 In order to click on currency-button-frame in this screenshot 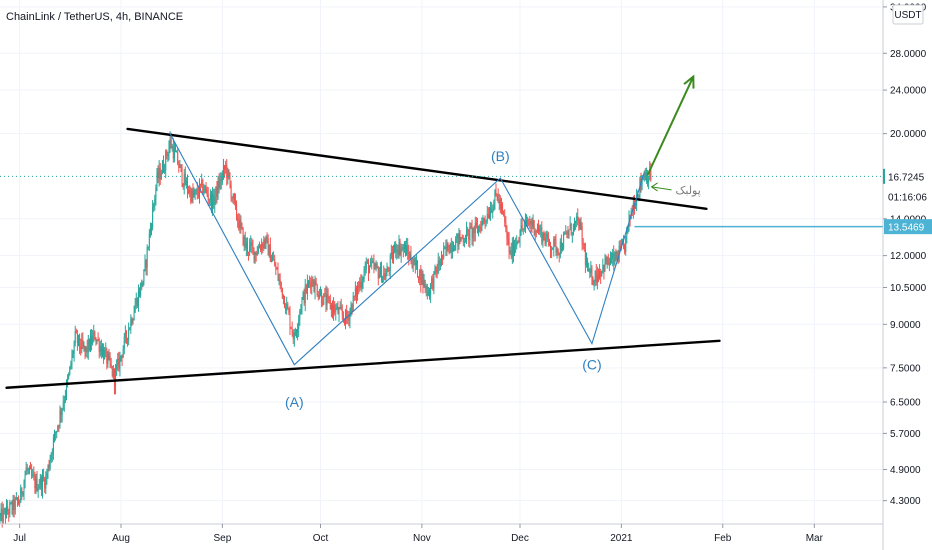, I will do `click(908, 14)`.